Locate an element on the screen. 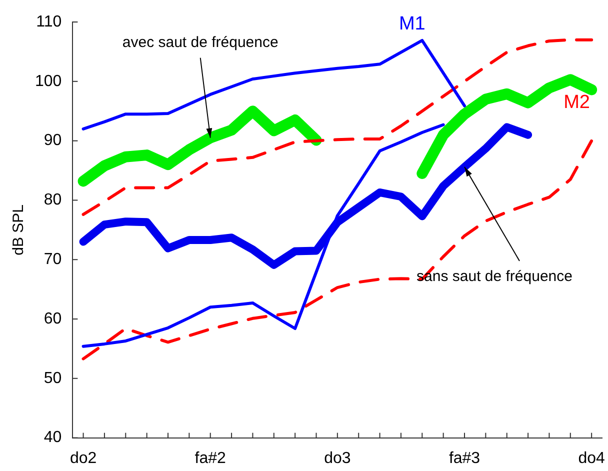 This screenshot has width=608, height=471. y-tick-label: 100 is located at coordinates (48, 81).